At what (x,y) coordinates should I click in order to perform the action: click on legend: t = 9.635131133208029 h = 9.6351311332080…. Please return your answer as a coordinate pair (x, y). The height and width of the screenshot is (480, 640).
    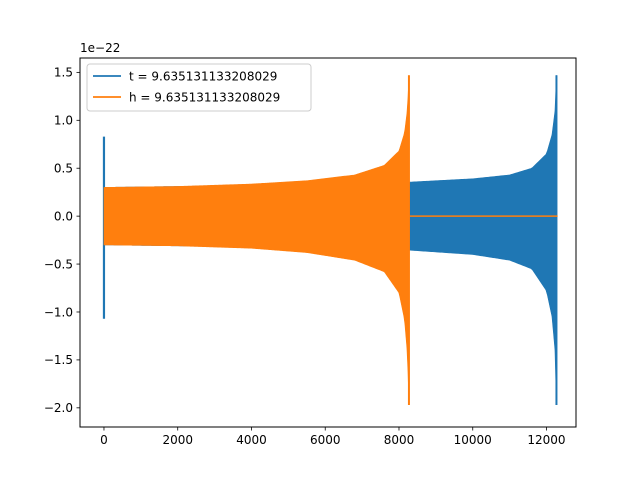
    Looking at the image, I should click on (199, 87).